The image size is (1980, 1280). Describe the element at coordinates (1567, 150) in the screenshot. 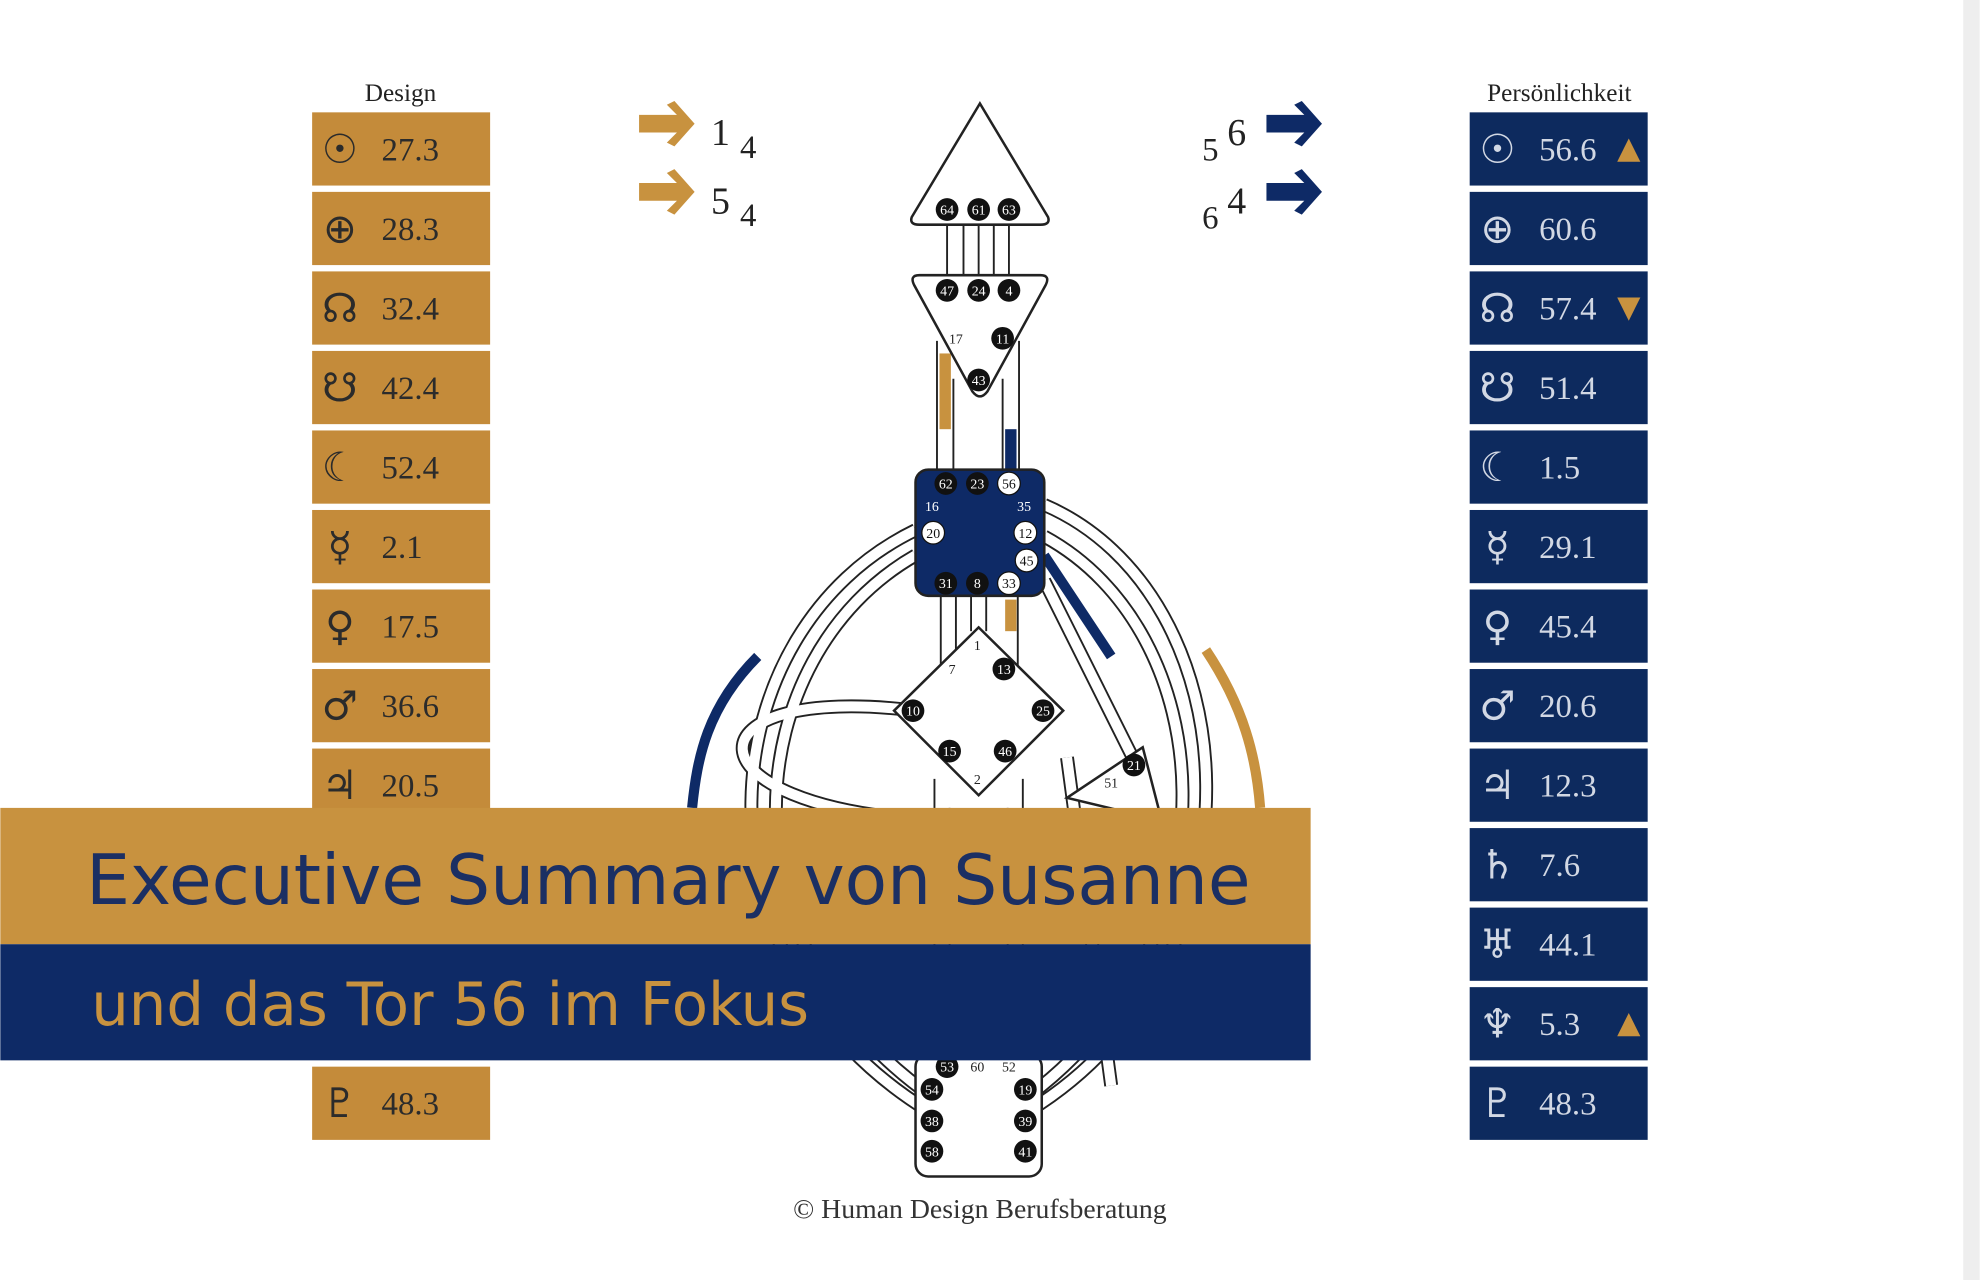

I see `planet-value: 56.6` at that location.